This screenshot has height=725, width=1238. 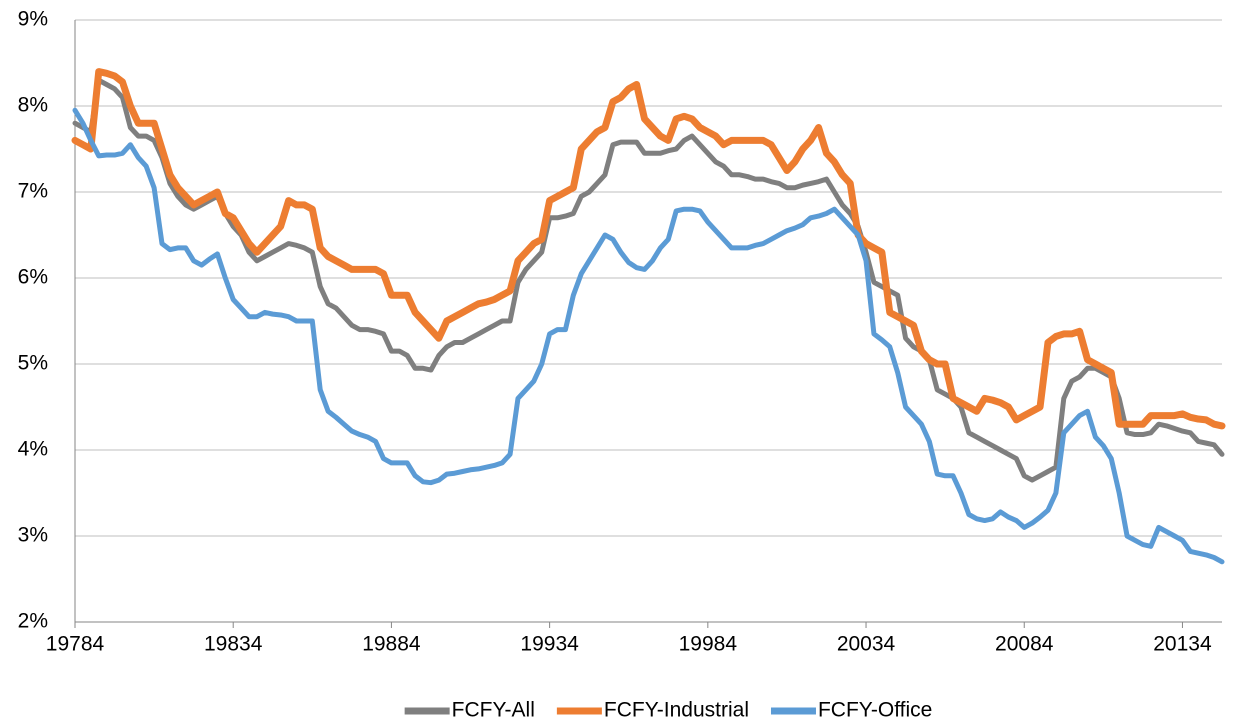 I want to click on x-tick-label: 19984, so click(x=708, y=644).